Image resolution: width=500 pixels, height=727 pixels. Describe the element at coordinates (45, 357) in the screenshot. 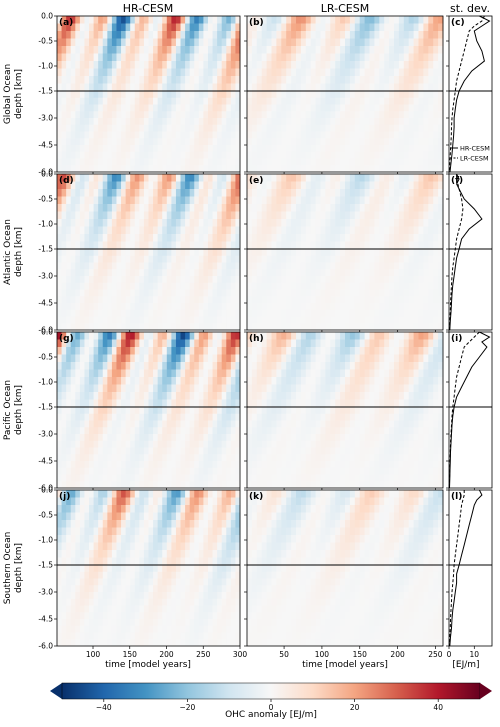

I see `y-tick-label: -0.5` at that location.